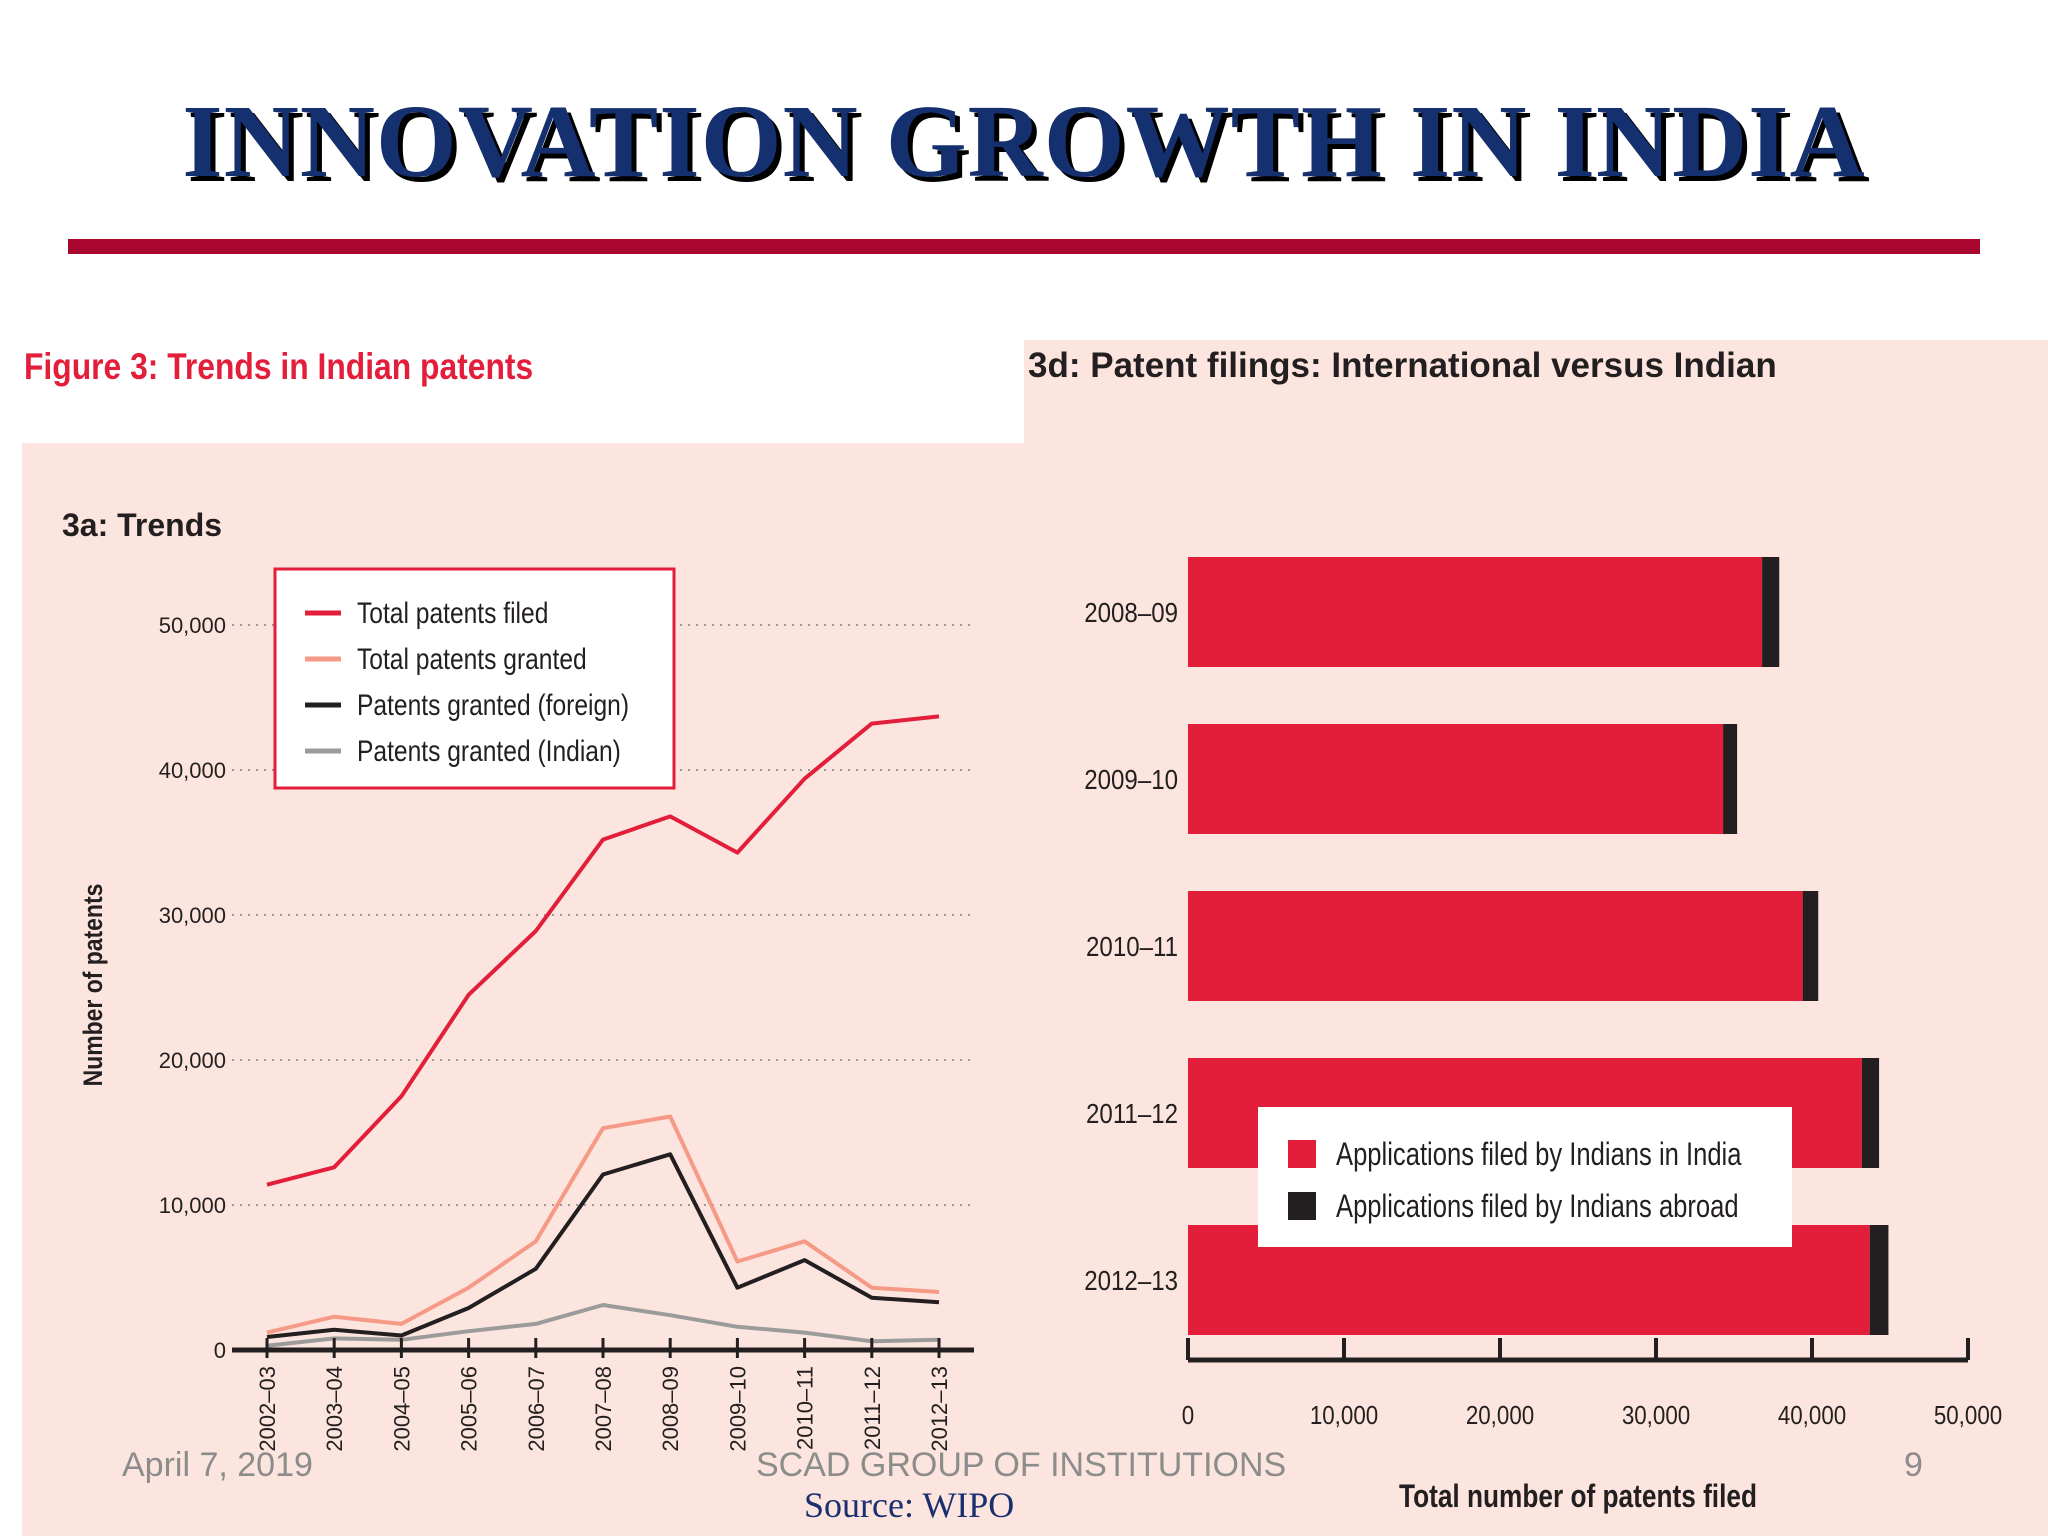 The image size is (2048, 1536). What do you see at coordinates (1132, 1113) in the screenshot?
I see `y-category-label: 2011–12` at bounding box center [1132, 1113].